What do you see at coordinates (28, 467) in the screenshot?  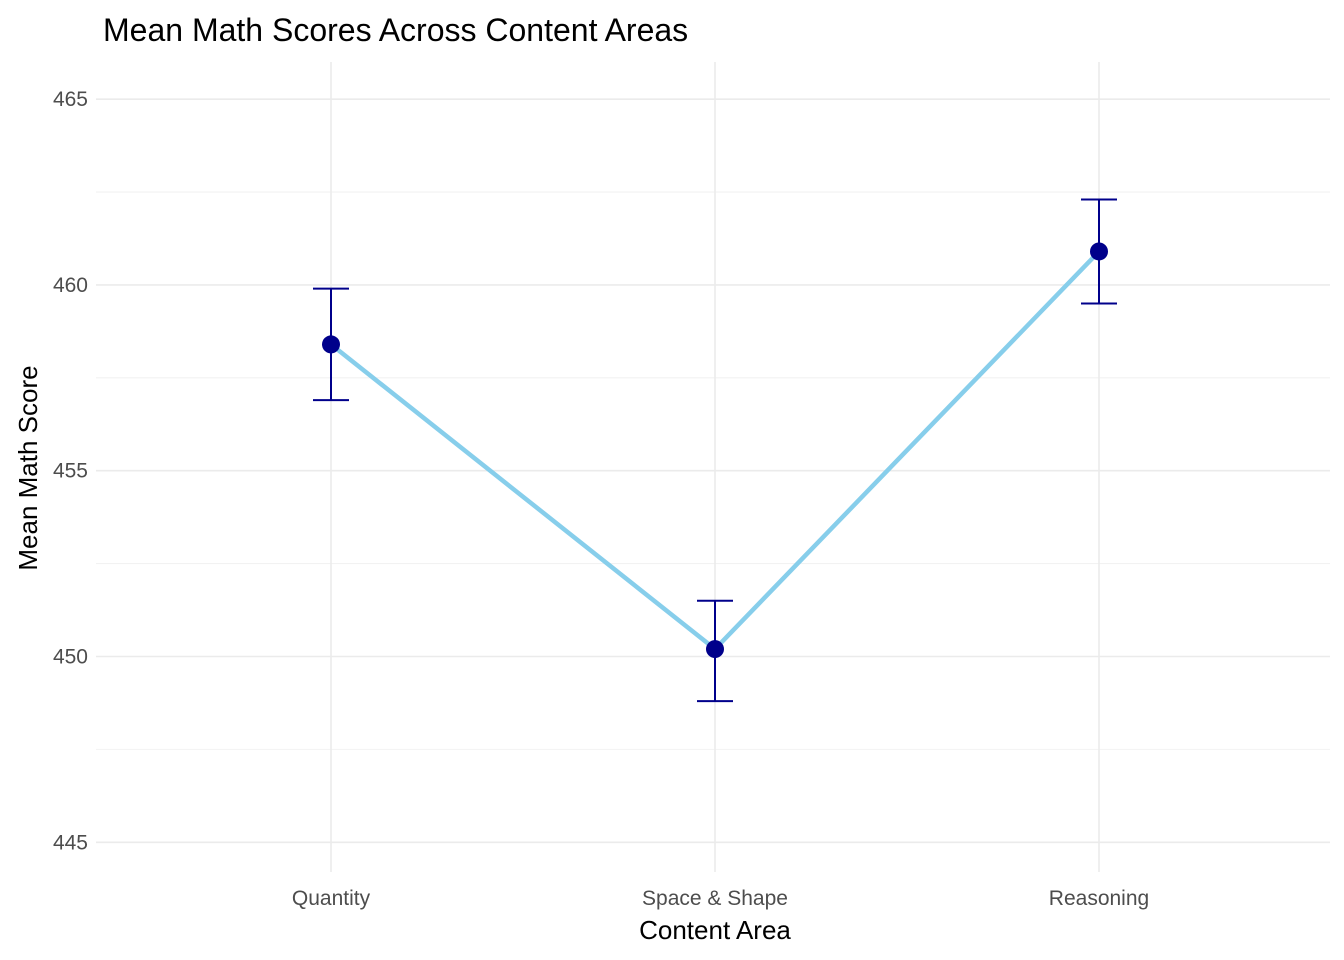 I see `y-axis-title: Mean Math Score` at bounding box center [28, 467].